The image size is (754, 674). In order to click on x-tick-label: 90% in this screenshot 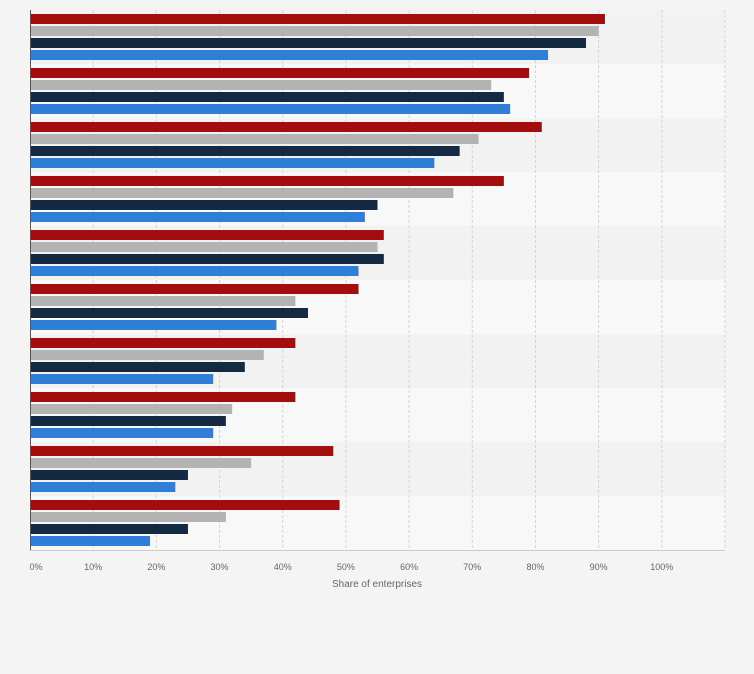, I will do `click(599, 567)`.